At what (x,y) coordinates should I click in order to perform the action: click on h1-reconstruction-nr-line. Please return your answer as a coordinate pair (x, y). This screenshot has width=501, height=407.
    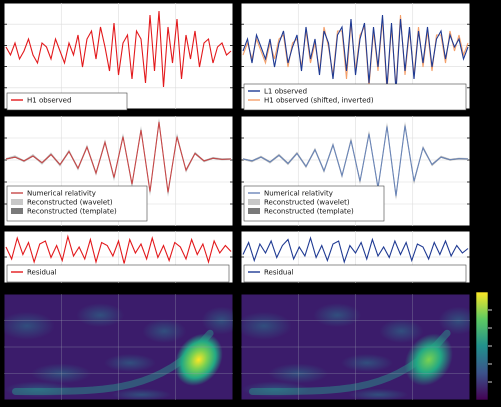
    Looking at the image, I should click on (118, 157).